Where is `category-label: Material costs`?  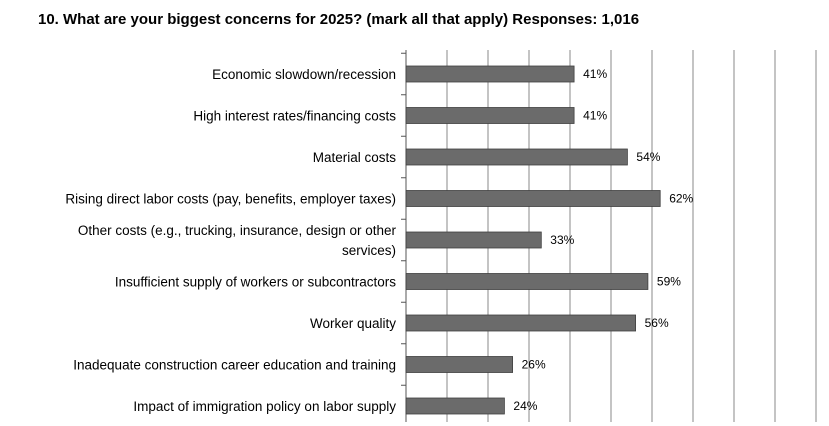 category-label: Material costs is located at coordinates (355, 157).